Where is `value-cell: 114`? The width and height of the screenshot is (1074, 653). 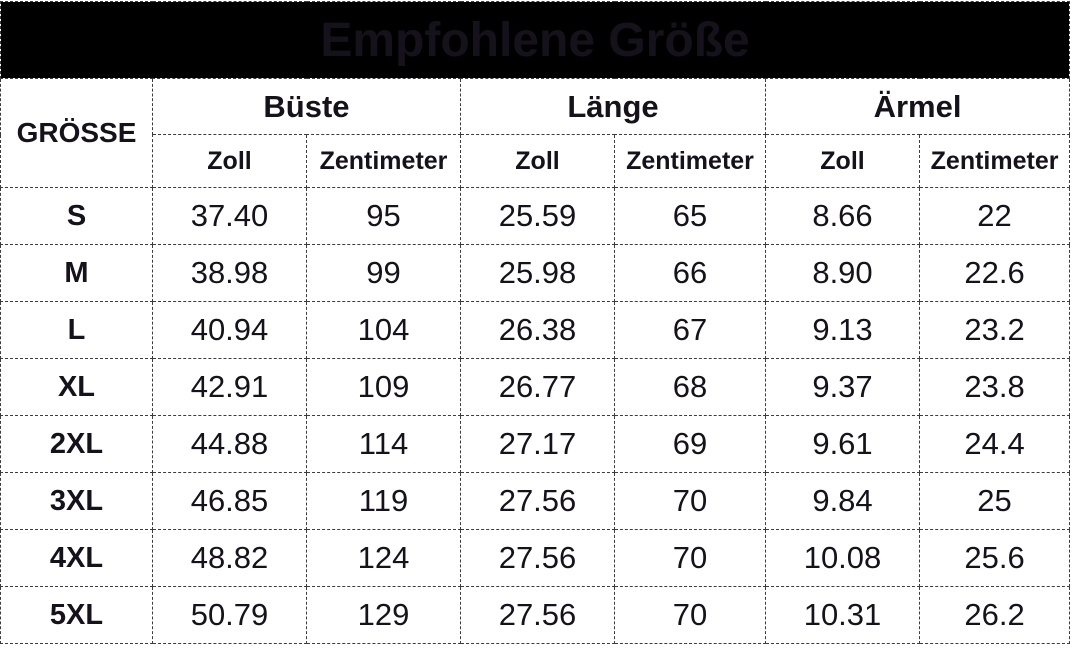 value-cell: 114 is located at coordinates (383, 444).